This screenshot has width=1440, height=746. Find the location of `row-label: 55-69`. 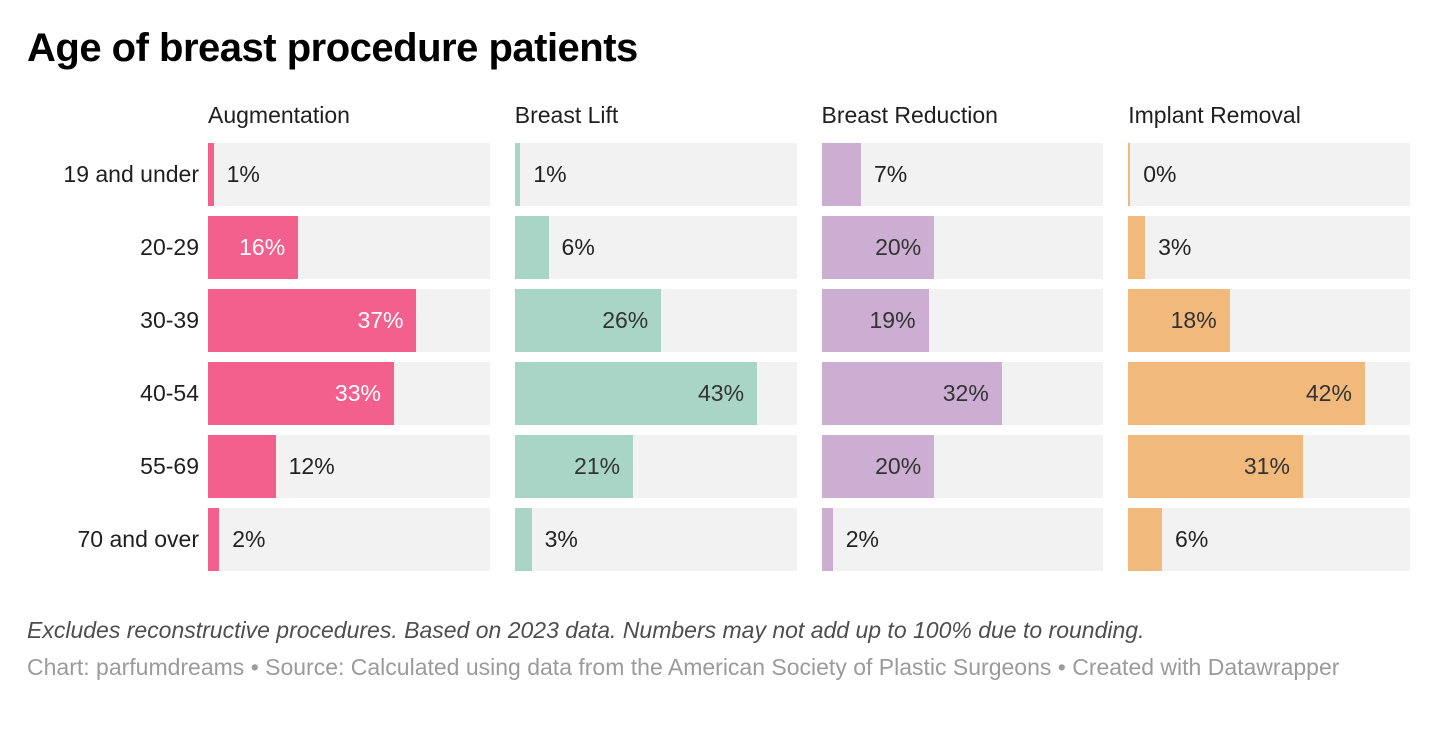

row-label: 55-69 is located at coordinates (169, 466).